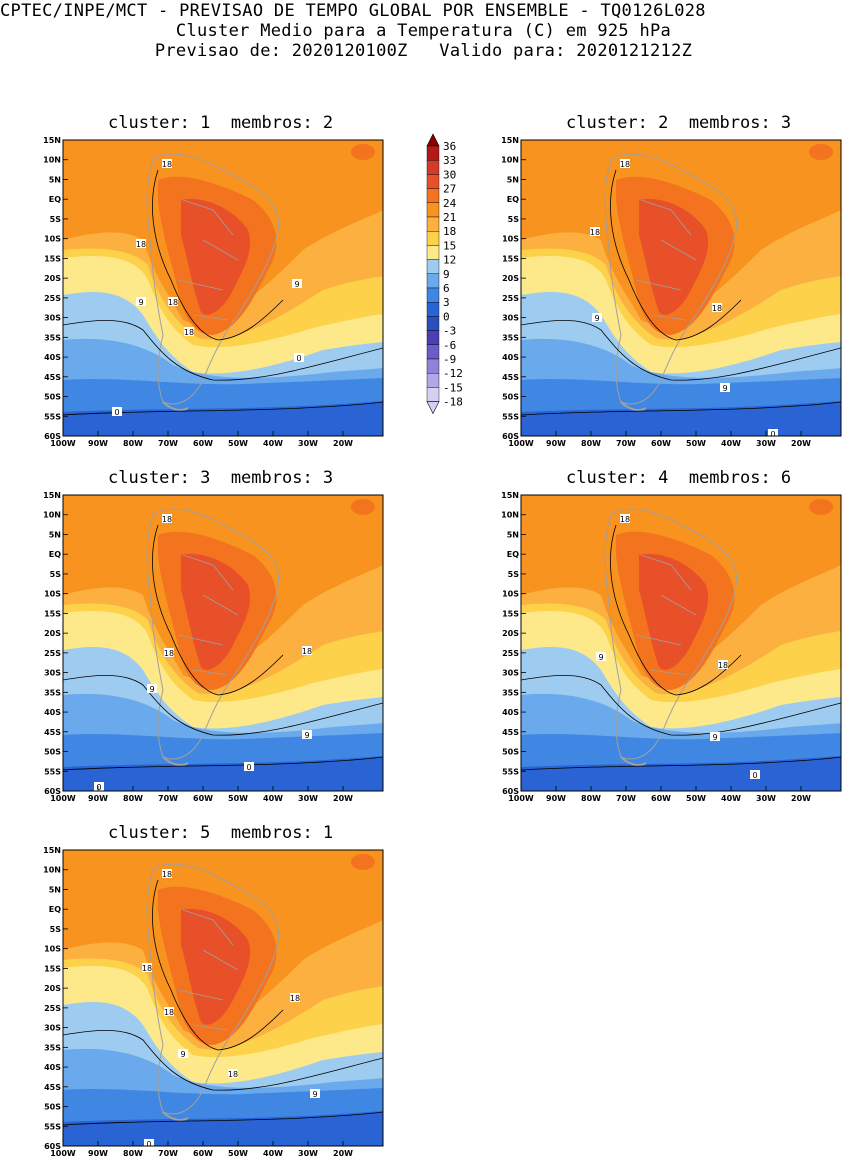 The height and width of the screenshot is (1157, 847). What do you see at coordinates (52, 318) in the screenshot?
I see `lat-label: 30S` at bounding box center [52, 318].